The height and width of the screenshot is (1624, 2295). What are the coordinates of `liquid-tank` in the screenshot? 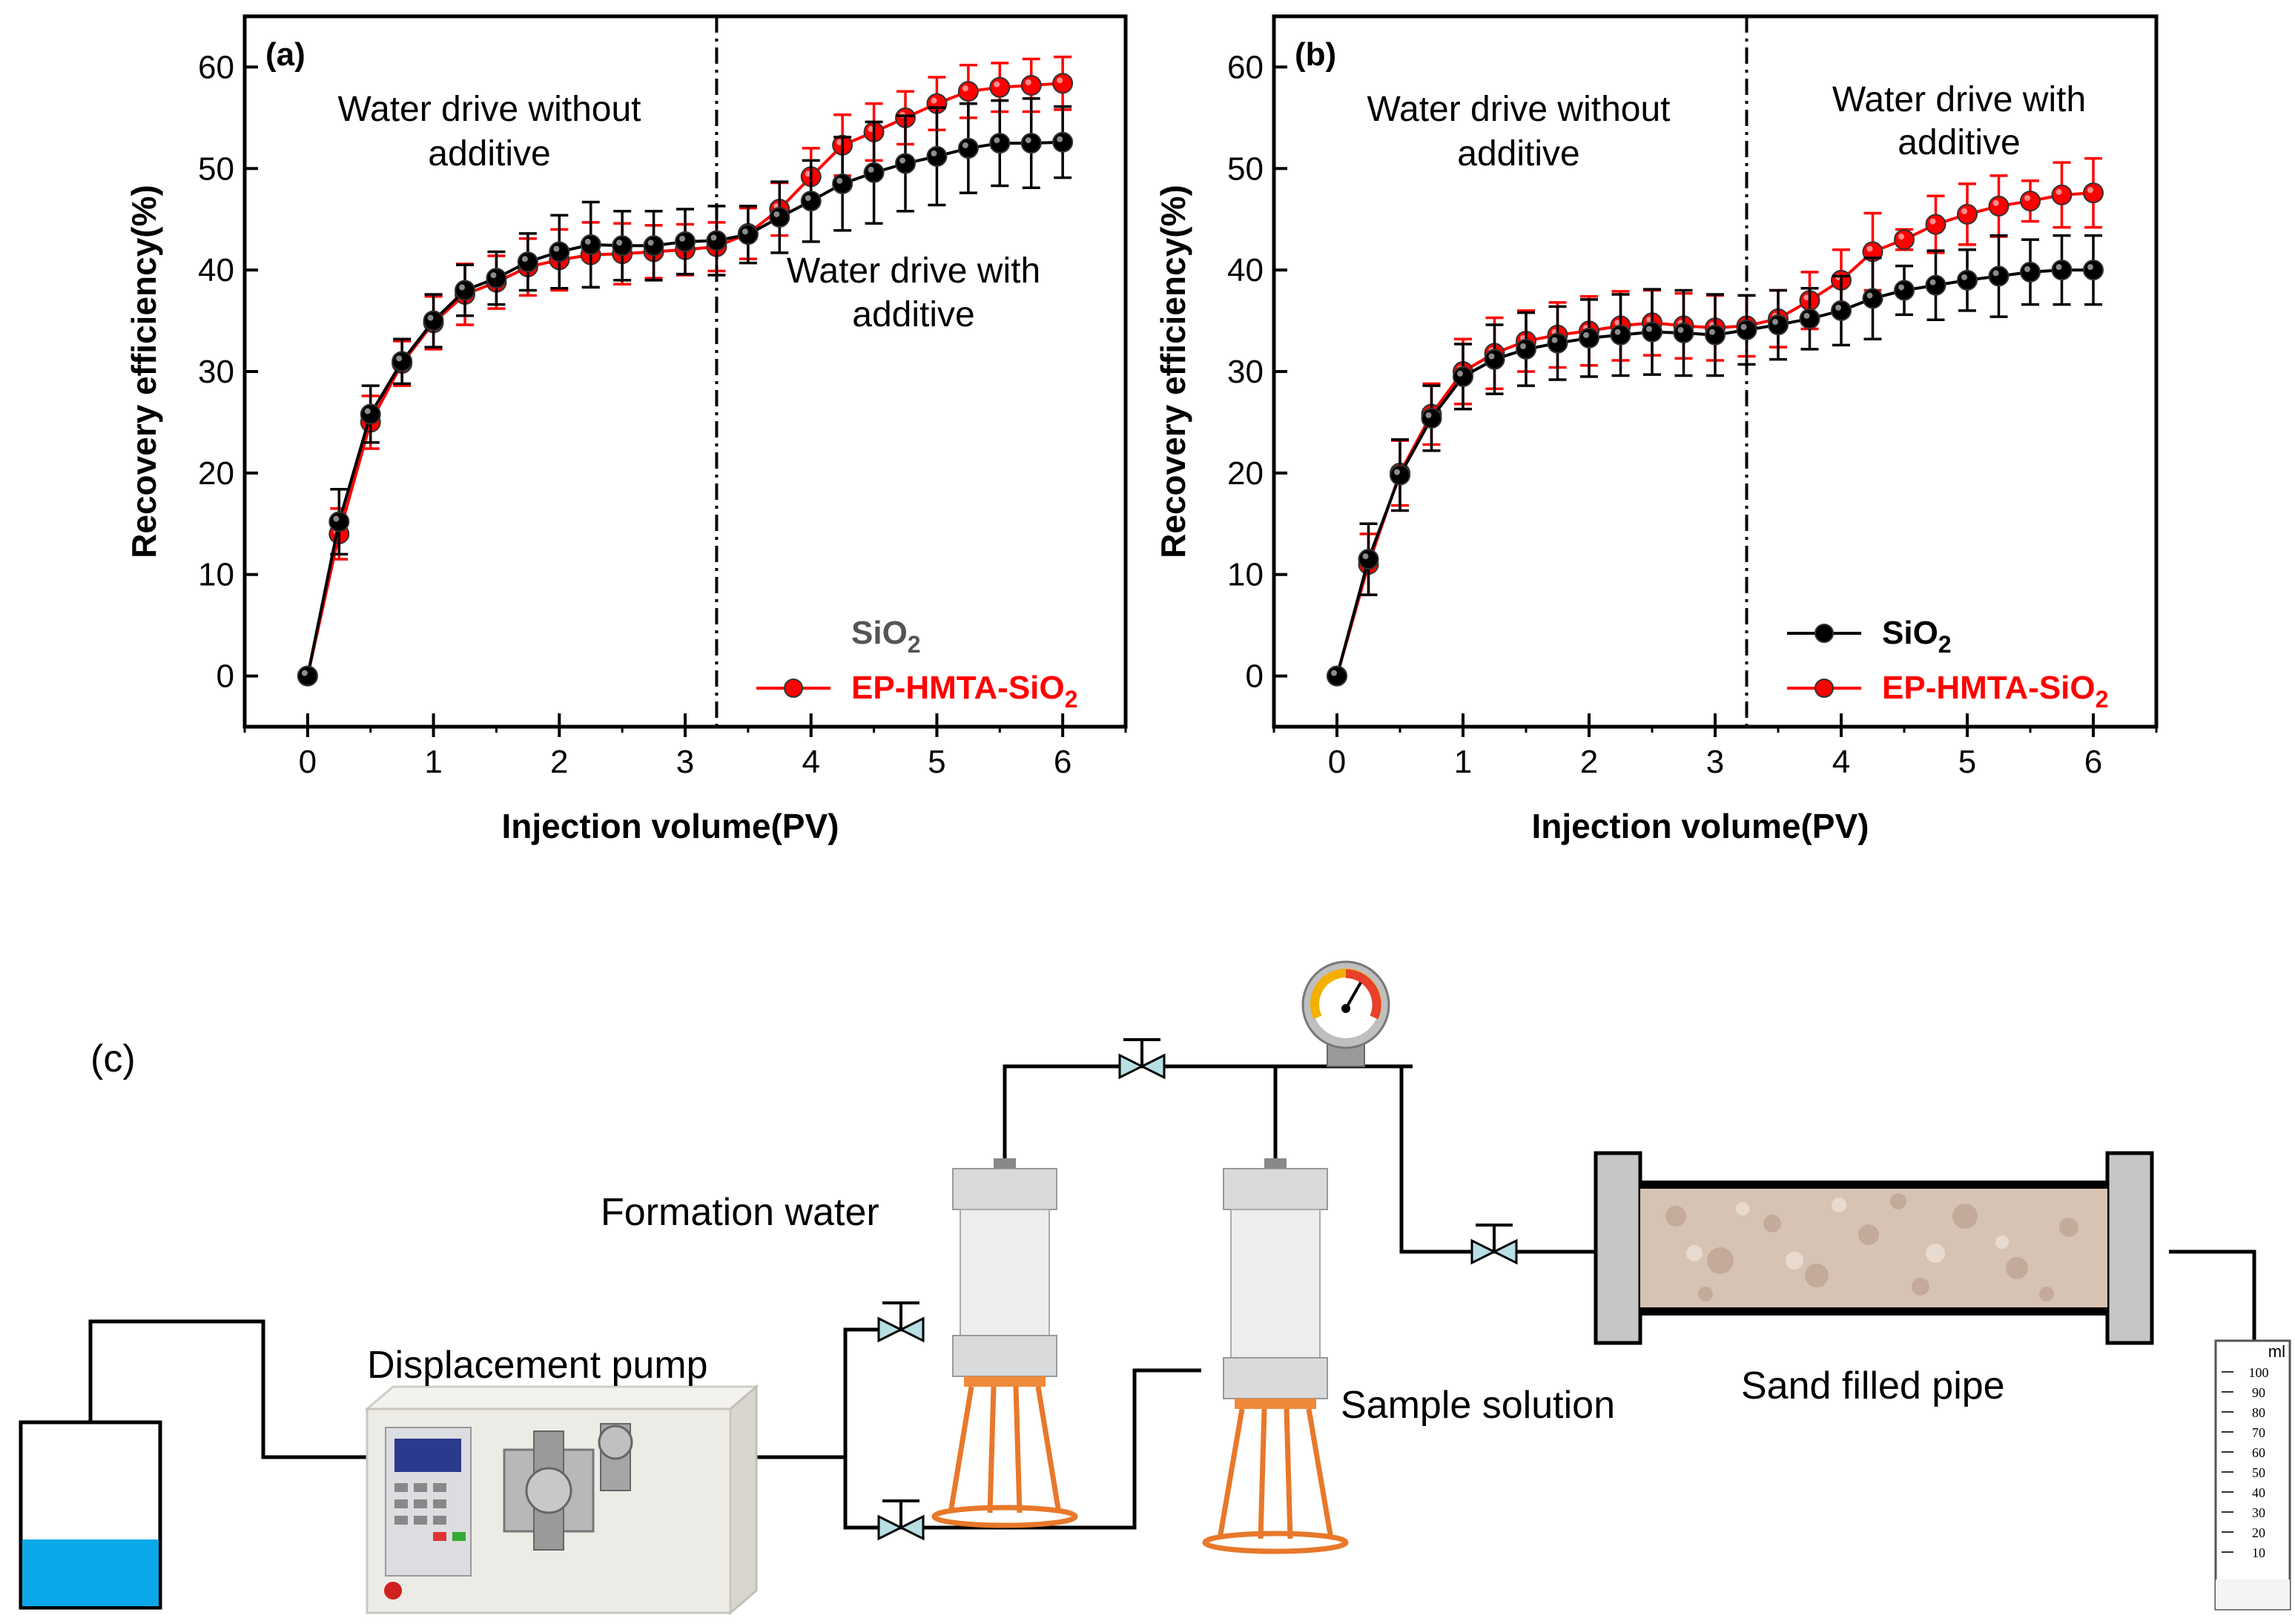 It's located at (90, 1515).